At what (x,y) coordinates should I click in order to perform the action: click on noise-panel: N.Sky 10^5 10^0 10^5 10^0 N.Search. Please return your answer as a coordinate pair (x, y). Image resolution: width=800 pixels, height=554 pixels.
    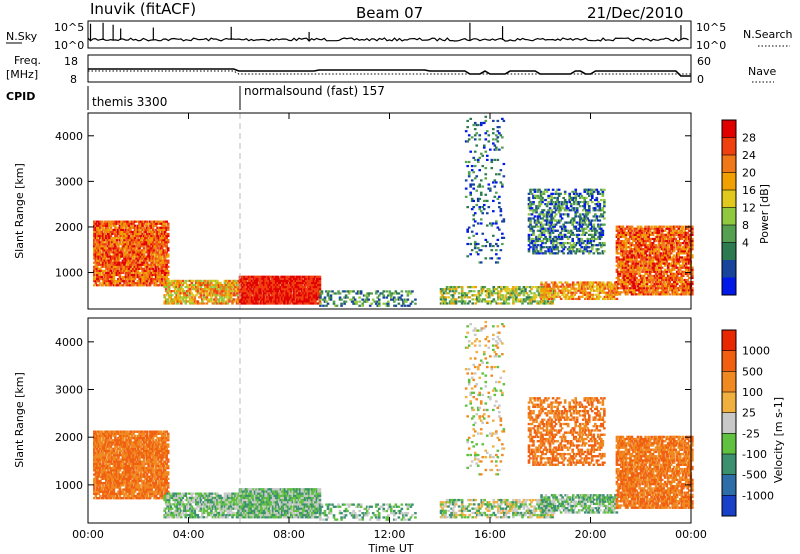
    Looking at the image, I should click on (399, 36).